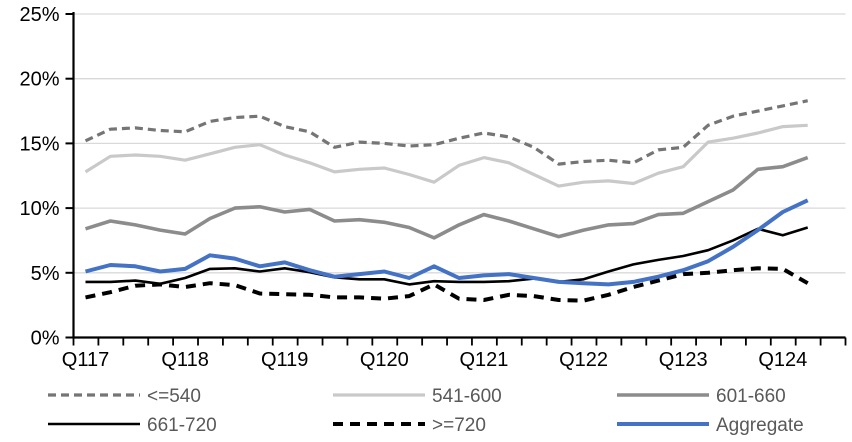  Describe the element at coordinates (39, 15) in the screenshot. I see `y-tick-label-25: 25%` at that location.